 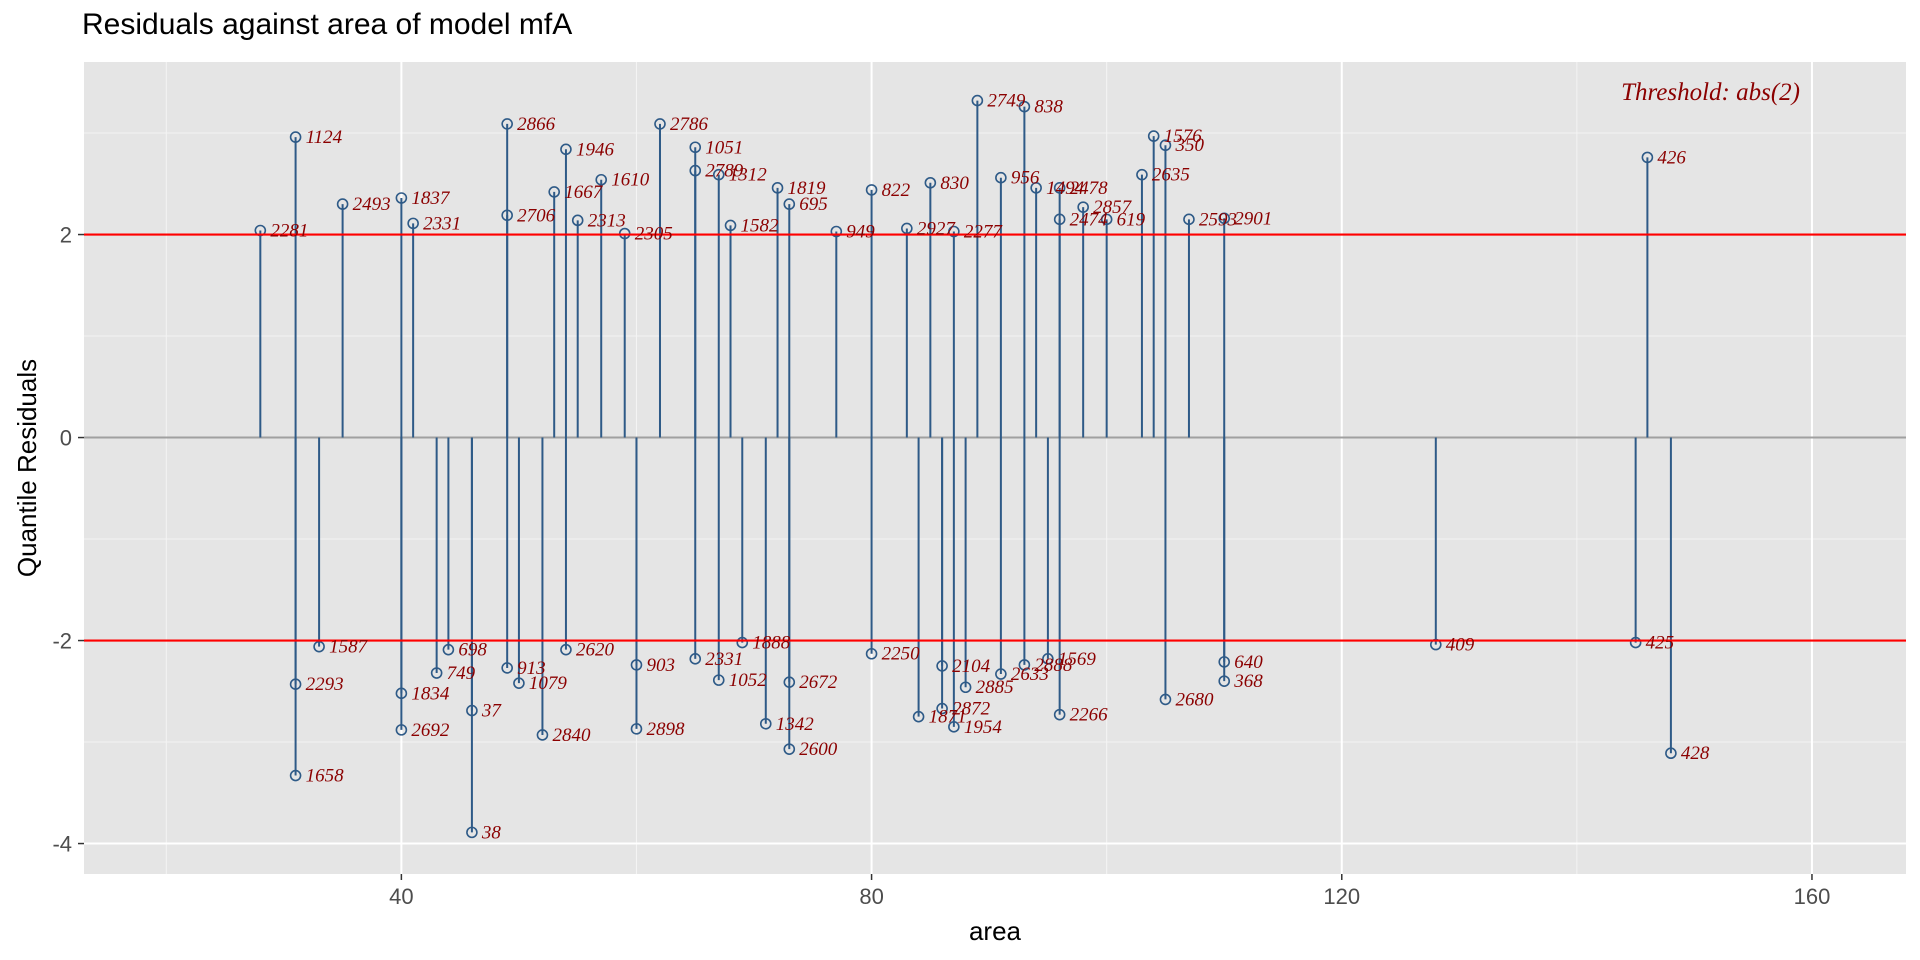 I want to click on point-label: 2633, so click(x=1030, y=674).